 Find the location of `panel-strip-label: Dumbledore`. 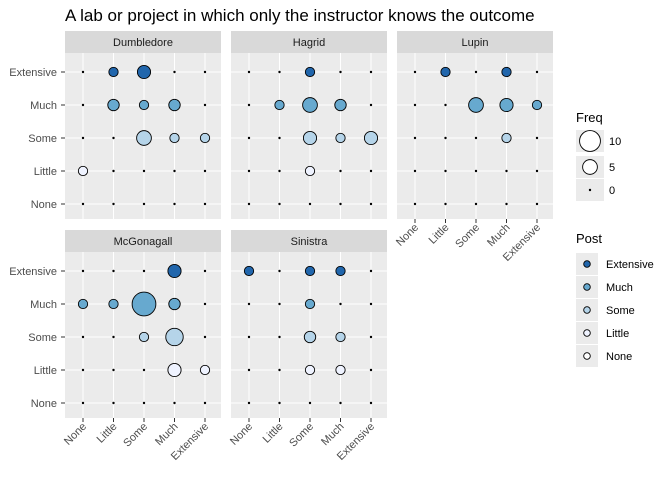

panel-strip-label: Dumbledore is located at coordinates (143, 43).